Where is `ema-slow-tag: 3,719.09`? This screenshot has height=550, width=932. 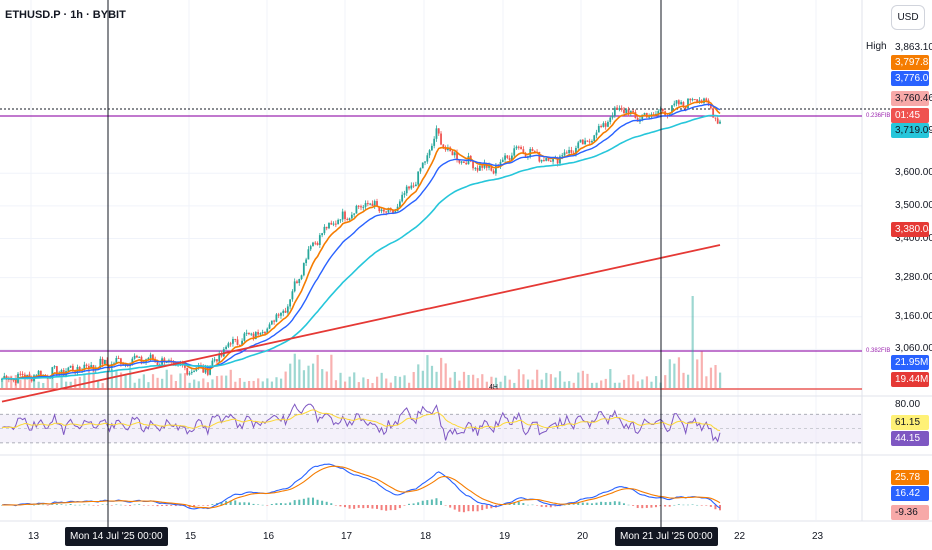 ema-slow-tag: 3,719.09 is located at coordinates (911, 130).